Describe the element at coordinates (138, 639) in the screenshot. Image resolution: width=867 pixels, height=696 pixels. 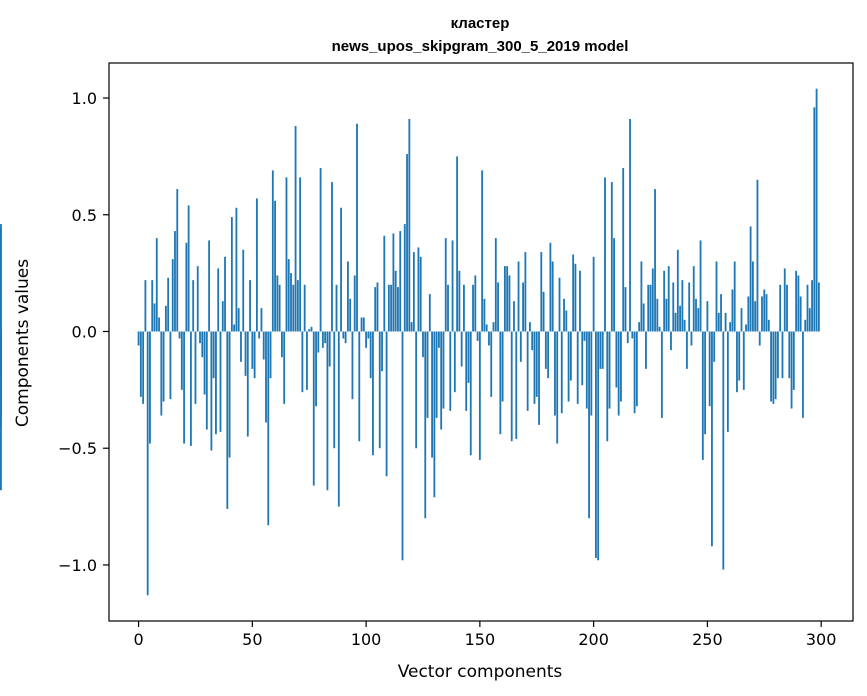
I see `x-tick-label: 0` at that location.